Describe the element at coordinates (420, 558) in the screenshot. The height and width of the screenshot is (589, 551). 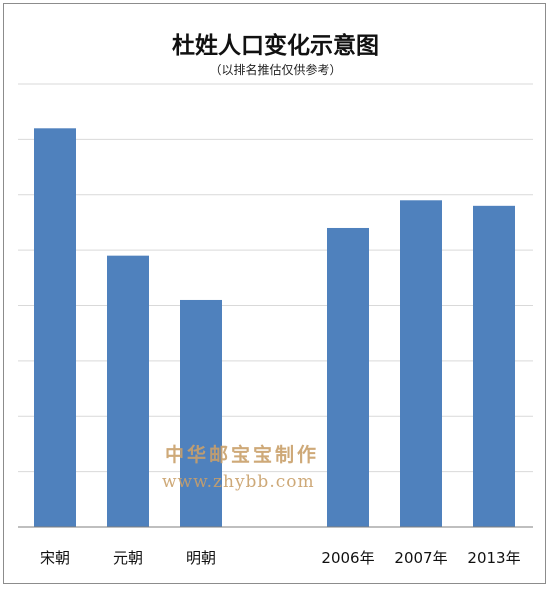
I see `x-tick-label: 2007年` at that location.